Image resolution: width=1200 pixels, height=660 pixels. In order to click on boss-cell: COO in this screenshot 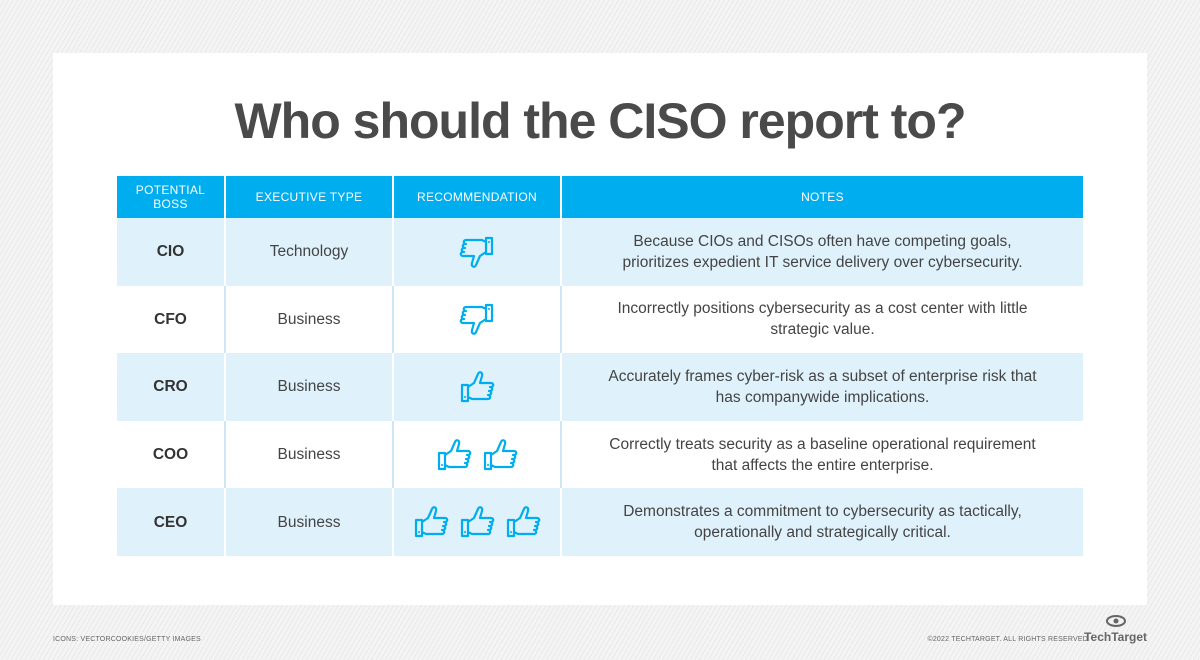, I will do `click(170, 455)`.